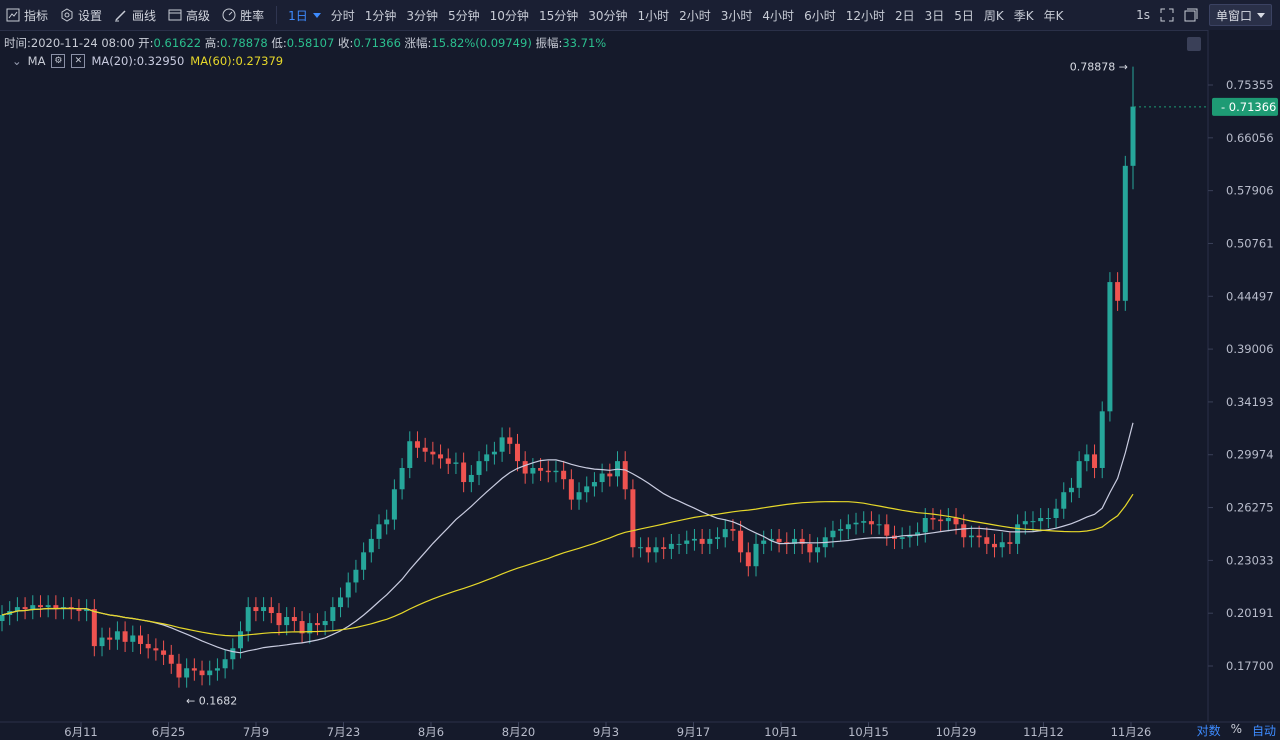 The image size is (1280, 740). I want to click on refresh-rate: 1s, so click(1143, 15).